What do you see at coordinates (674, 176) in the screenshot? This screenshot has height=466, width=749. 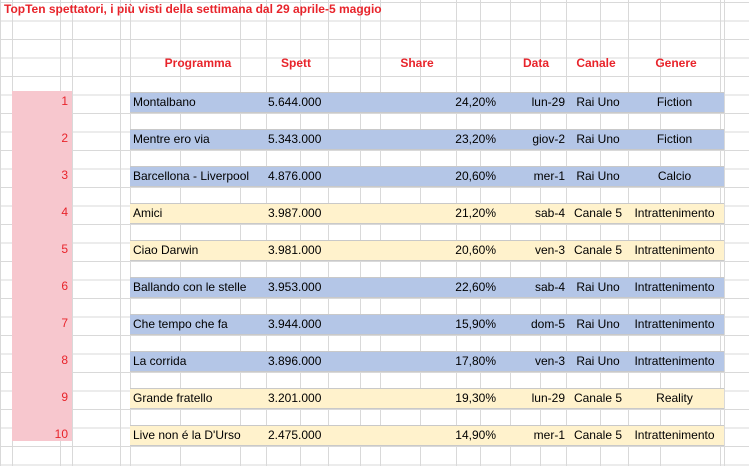 I see `genere-cell: Calcio` at bounding box center [674, 176].